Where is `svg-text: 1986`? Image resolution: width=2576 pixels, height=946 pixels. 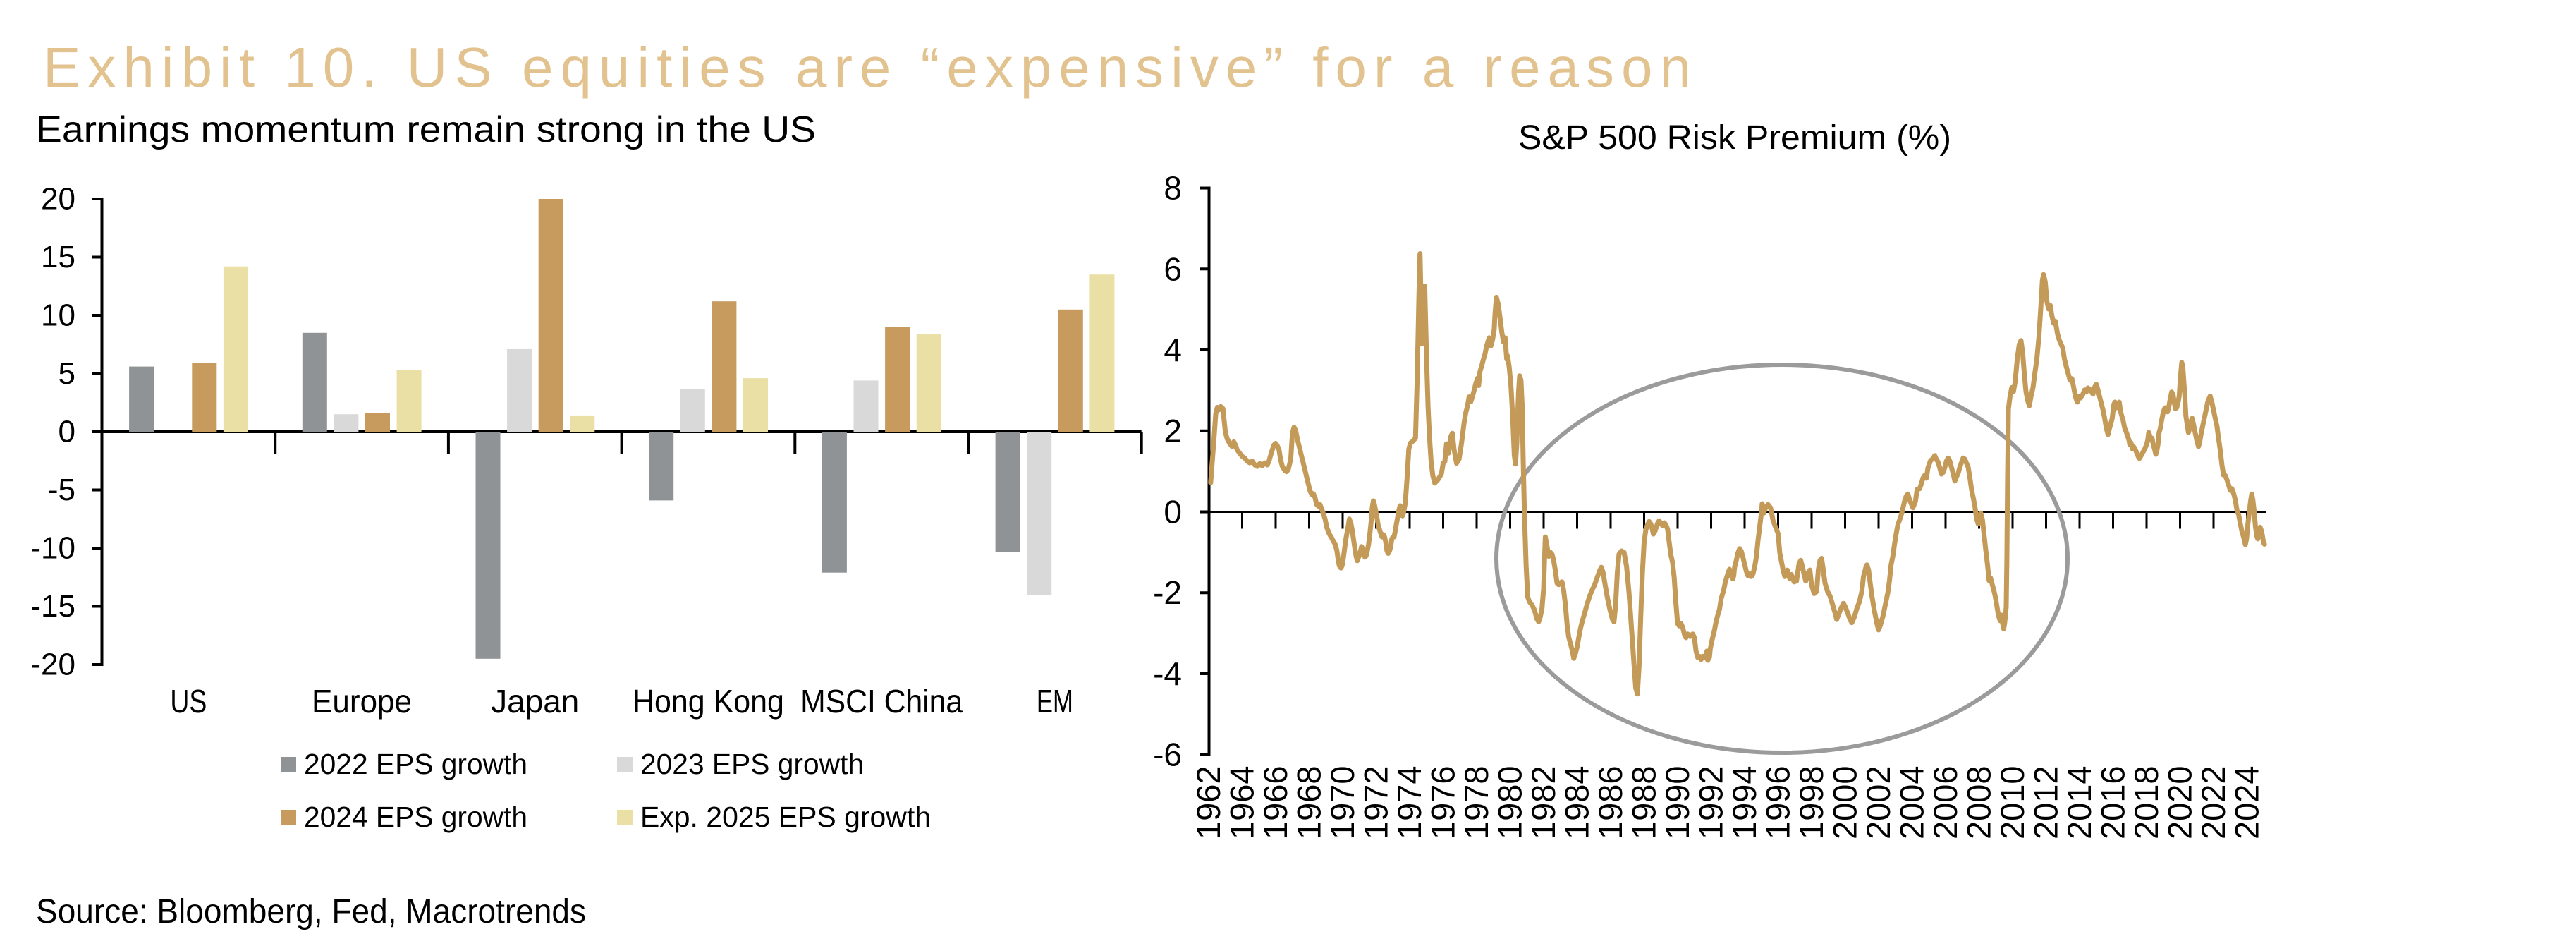
svg-text: 1986 is located at coordinates (1611, 802).